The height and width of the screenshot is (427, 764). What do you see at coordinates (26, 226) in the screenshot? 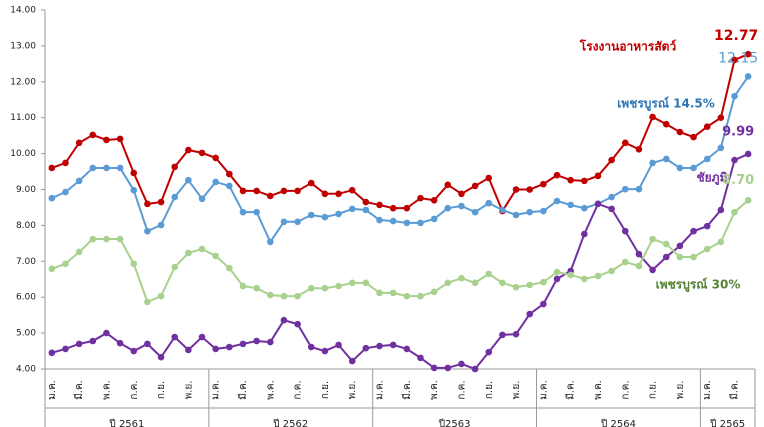
I see `y-tick-label: 8.00` at bounding box center [26, 226].